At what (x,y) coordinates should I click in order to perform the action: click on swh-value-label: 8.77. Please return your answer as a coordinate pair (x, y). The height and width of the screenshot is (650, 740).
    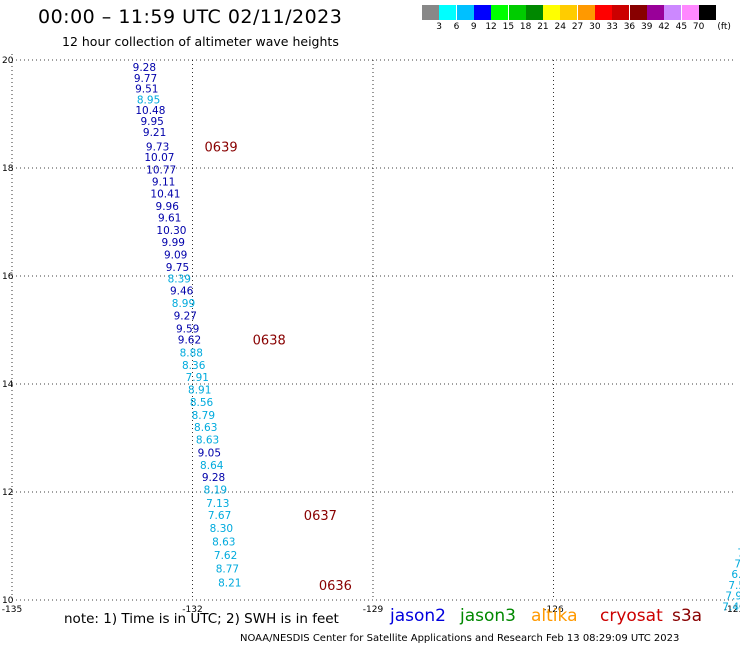
    Looking at the image, I should click on (227, 570).